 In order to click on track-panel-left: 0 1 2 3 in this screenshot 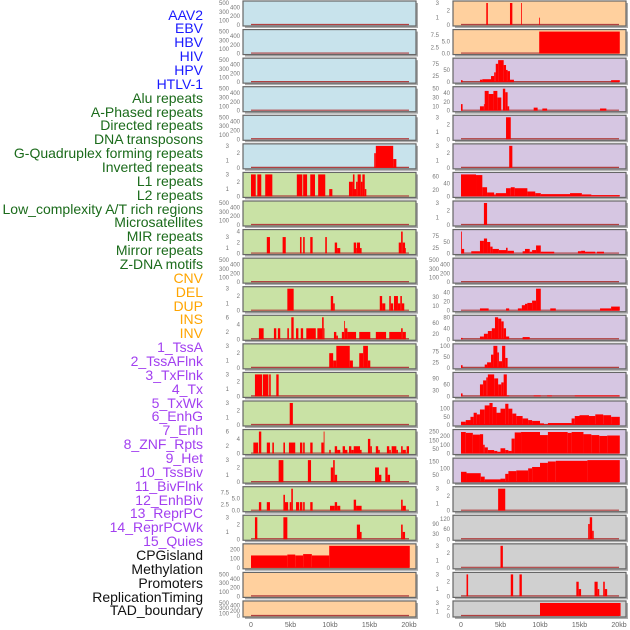, I will do `click(322, 414)`.